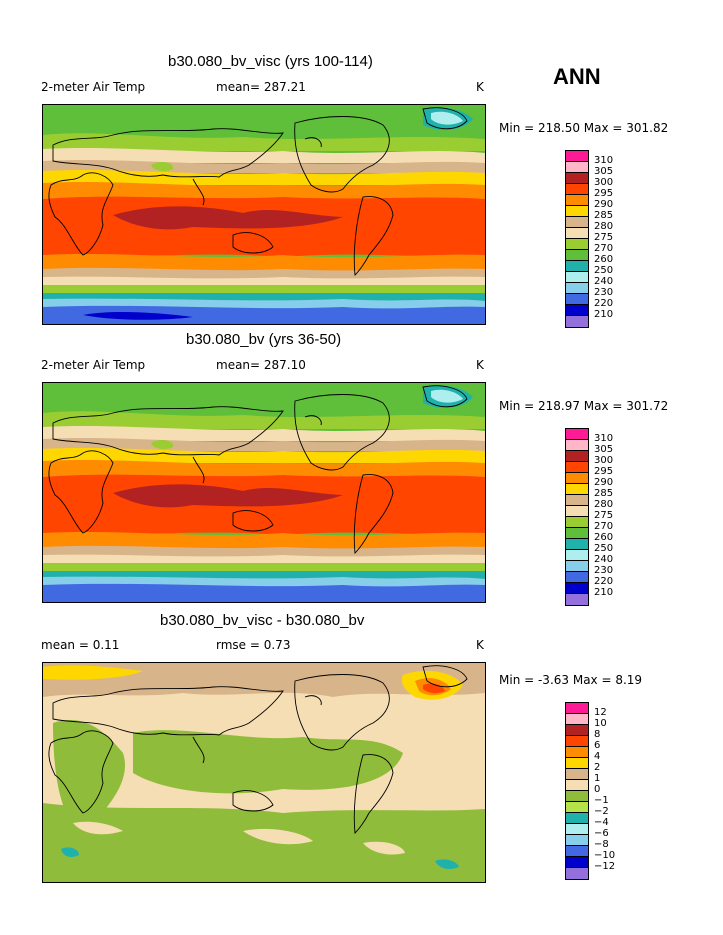  I want to click on colorbar-tick: 250, so click(604, 270).